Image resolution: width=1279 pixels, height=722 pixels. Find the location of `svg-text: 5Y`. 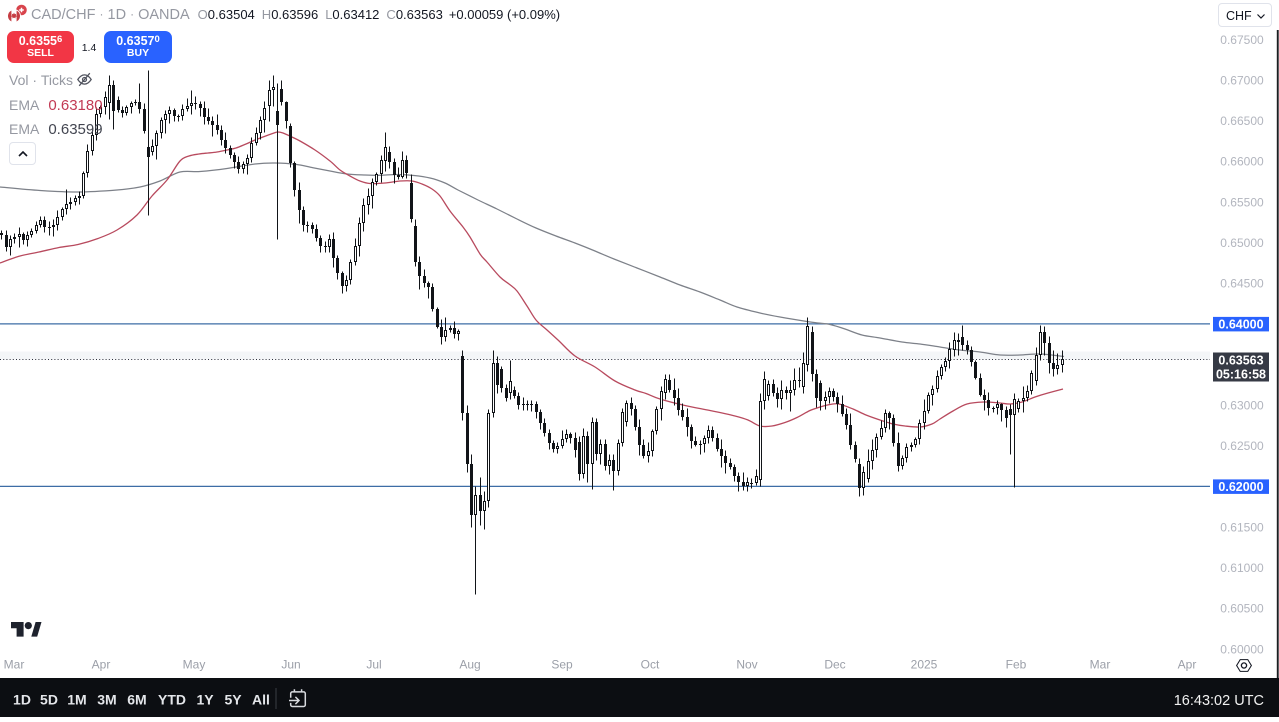

svg-text: 5Y is located at coordinates (233, 700).